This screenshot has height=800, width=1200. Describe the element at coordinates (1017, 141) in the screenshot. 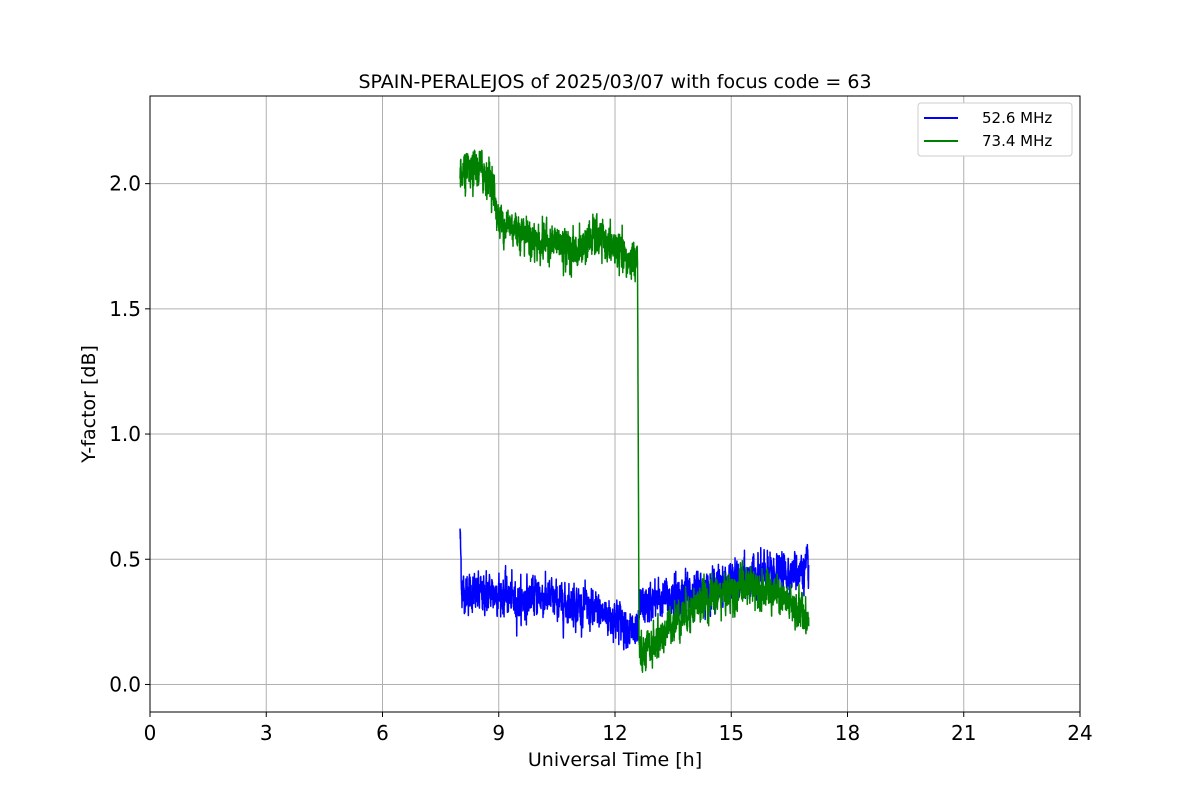

I see `legend-label-2: 73.4 MHz` at that location.